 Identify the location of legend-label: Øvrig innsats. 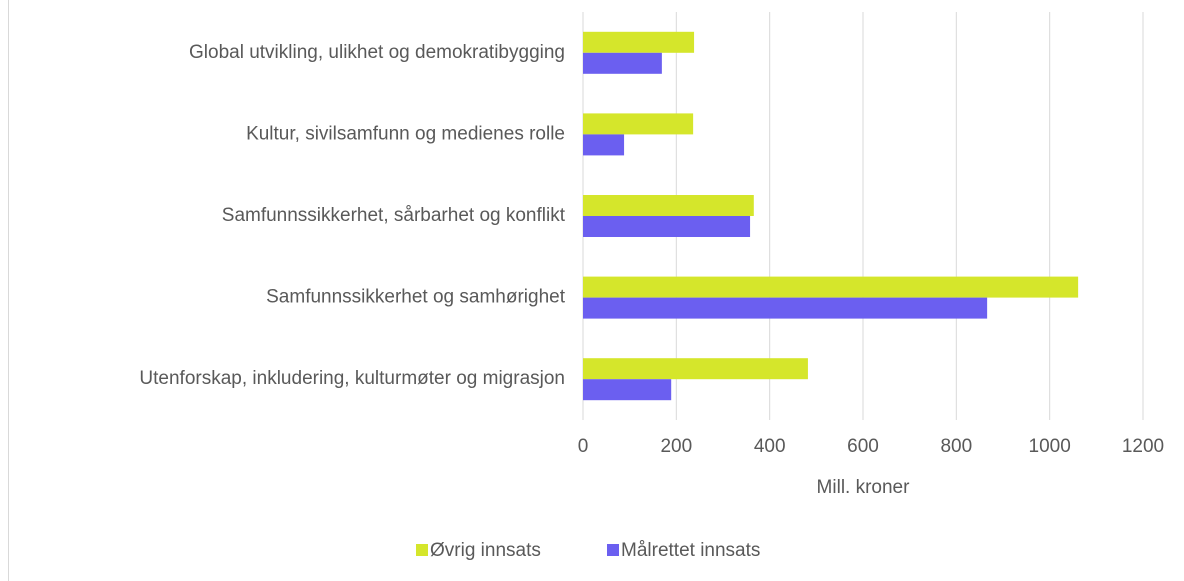
(485, 550).